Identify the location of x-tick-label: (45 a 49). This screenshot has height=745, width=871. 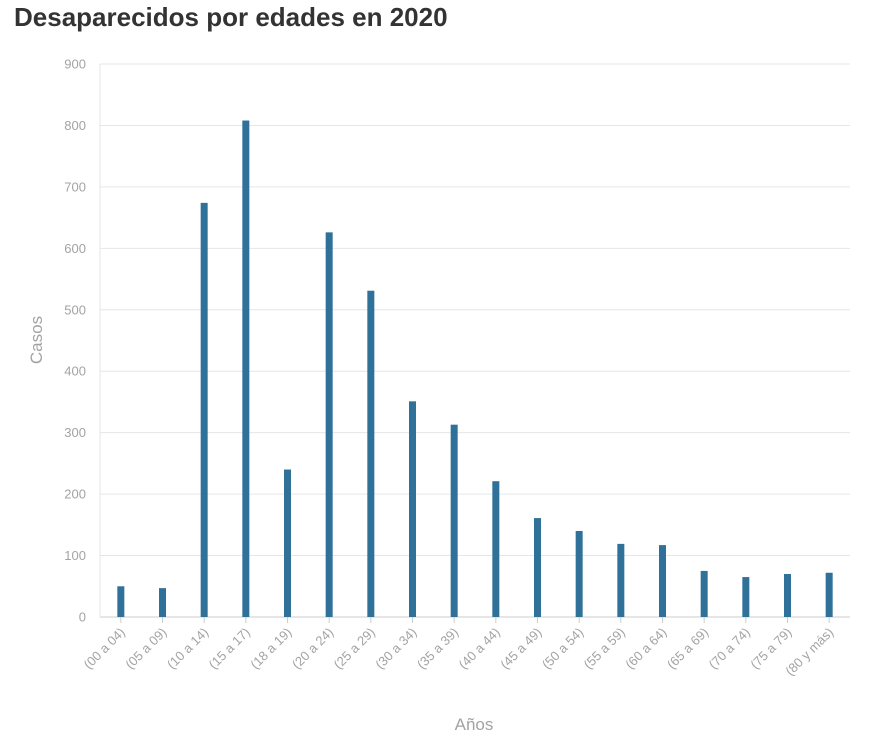
(520, 648).